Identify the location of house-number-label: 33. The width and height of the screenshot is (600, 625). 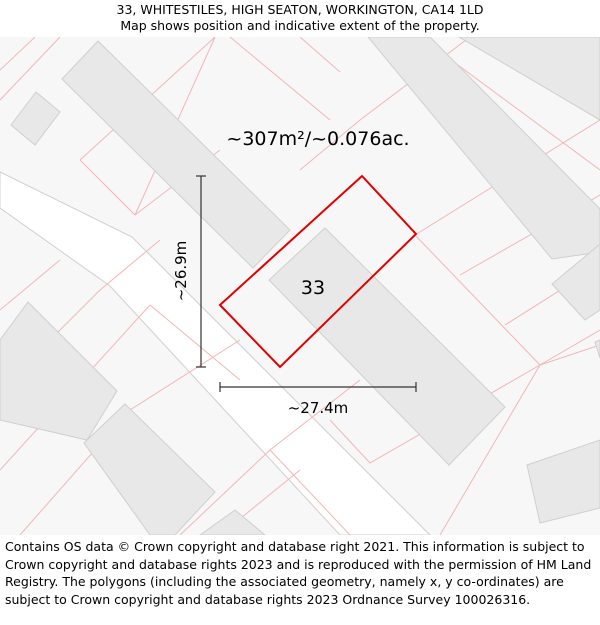
(313, 288).